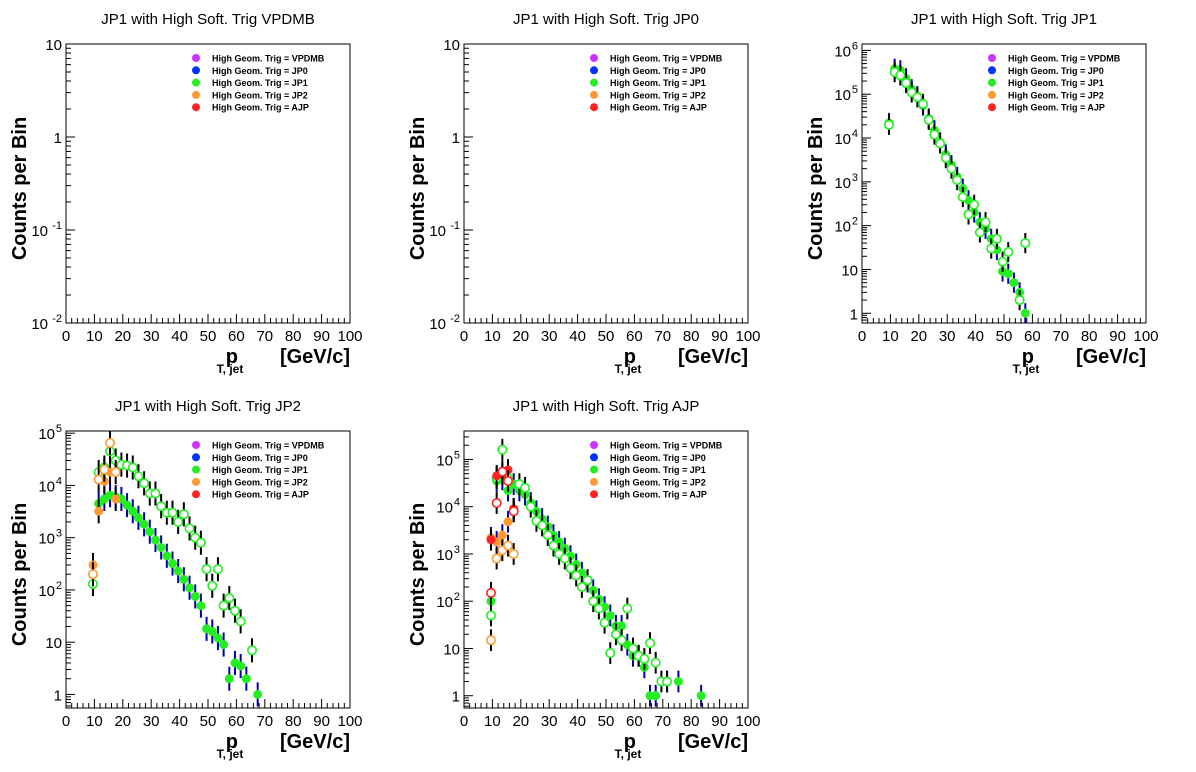 This screenshot has width=1196, height=772. Describe the element at coordinates (606, 406) in the screenshot. I see `chart-title: JP1 with High Soft. Trig AJP` at that location.